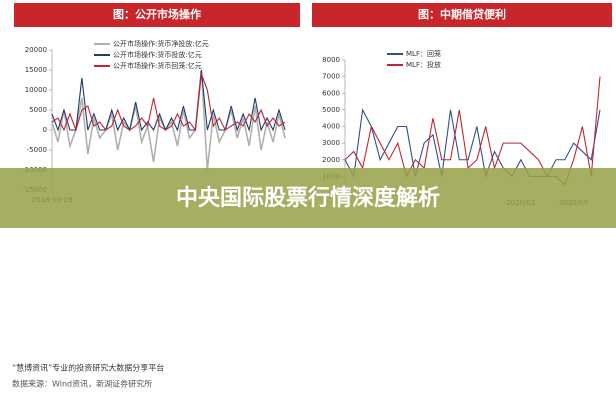 This screenshot has width=616, height=400. What do you see at coordinates (157, 54) in the screenshot?
I see `legend-label: 公开市场操作:货币投放:亿元` at bounding box center [157, 54].